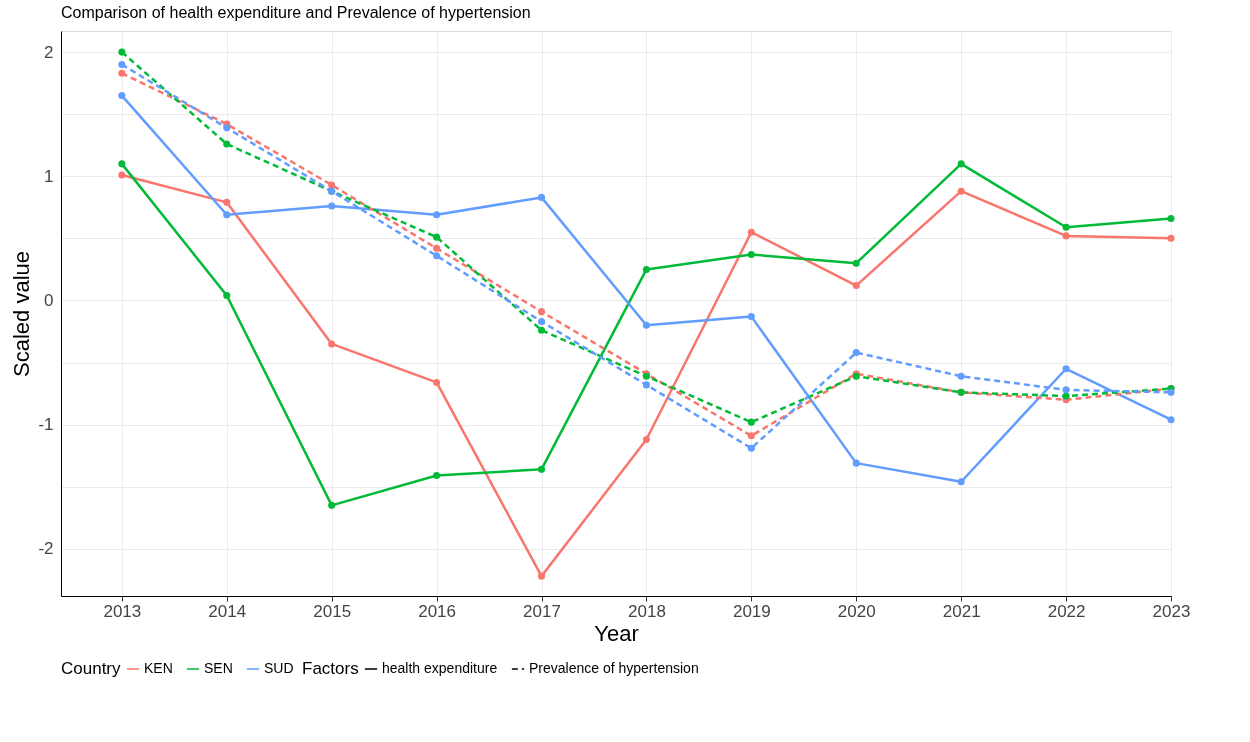  I want to click on y-tick-label: -2, so click(46, 549).